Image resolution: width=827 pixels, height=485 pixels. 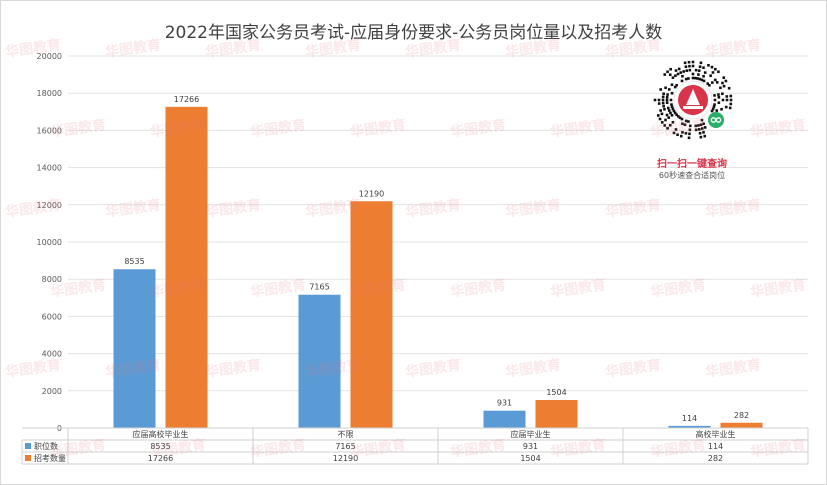 What do you see at coordinates (160, 458) in the screenshot?
I see `table-value: 17266` at bounding box center [160, 458].